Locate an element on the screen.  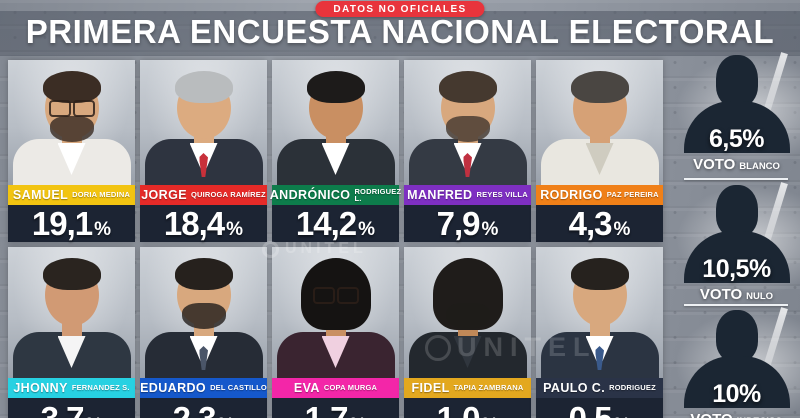
voto-nulo-item: 10,5% VOTO NULO is located at coordinates (732, 239).